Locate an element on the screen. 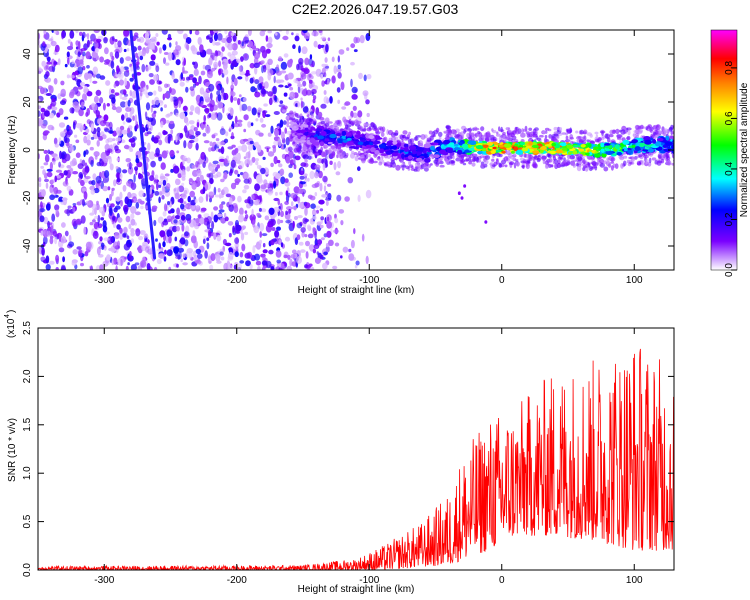  x-tick-label: 0 is located at coordinates (502, 580).